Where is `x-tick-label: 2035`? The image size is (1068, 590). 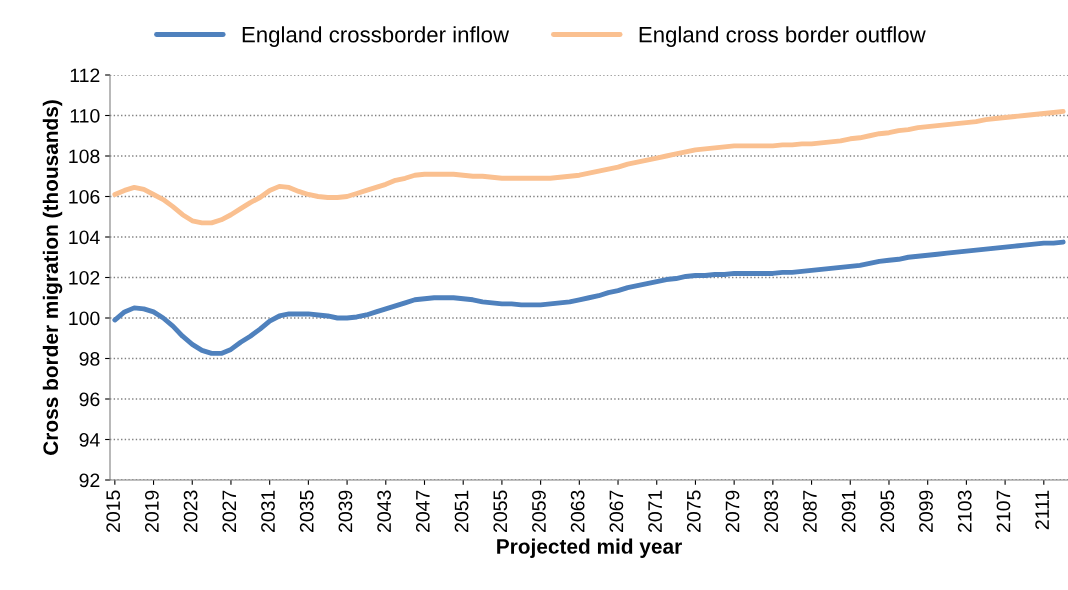 x-tick-label: 2035 is located at coordinates (306, 511).